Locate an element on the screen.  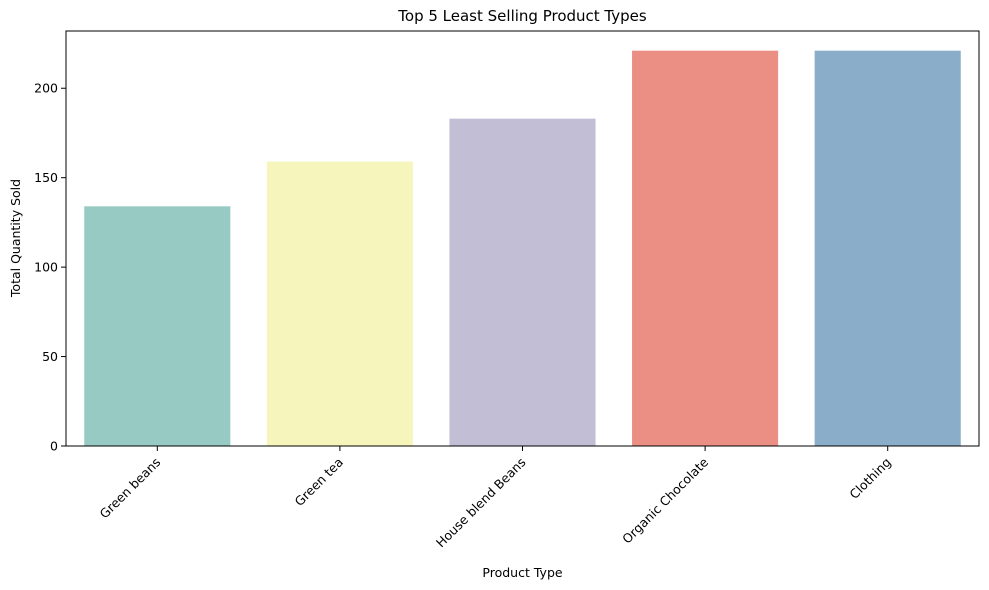
x-axis-label: Product Type is located at coordinates (522, 572).